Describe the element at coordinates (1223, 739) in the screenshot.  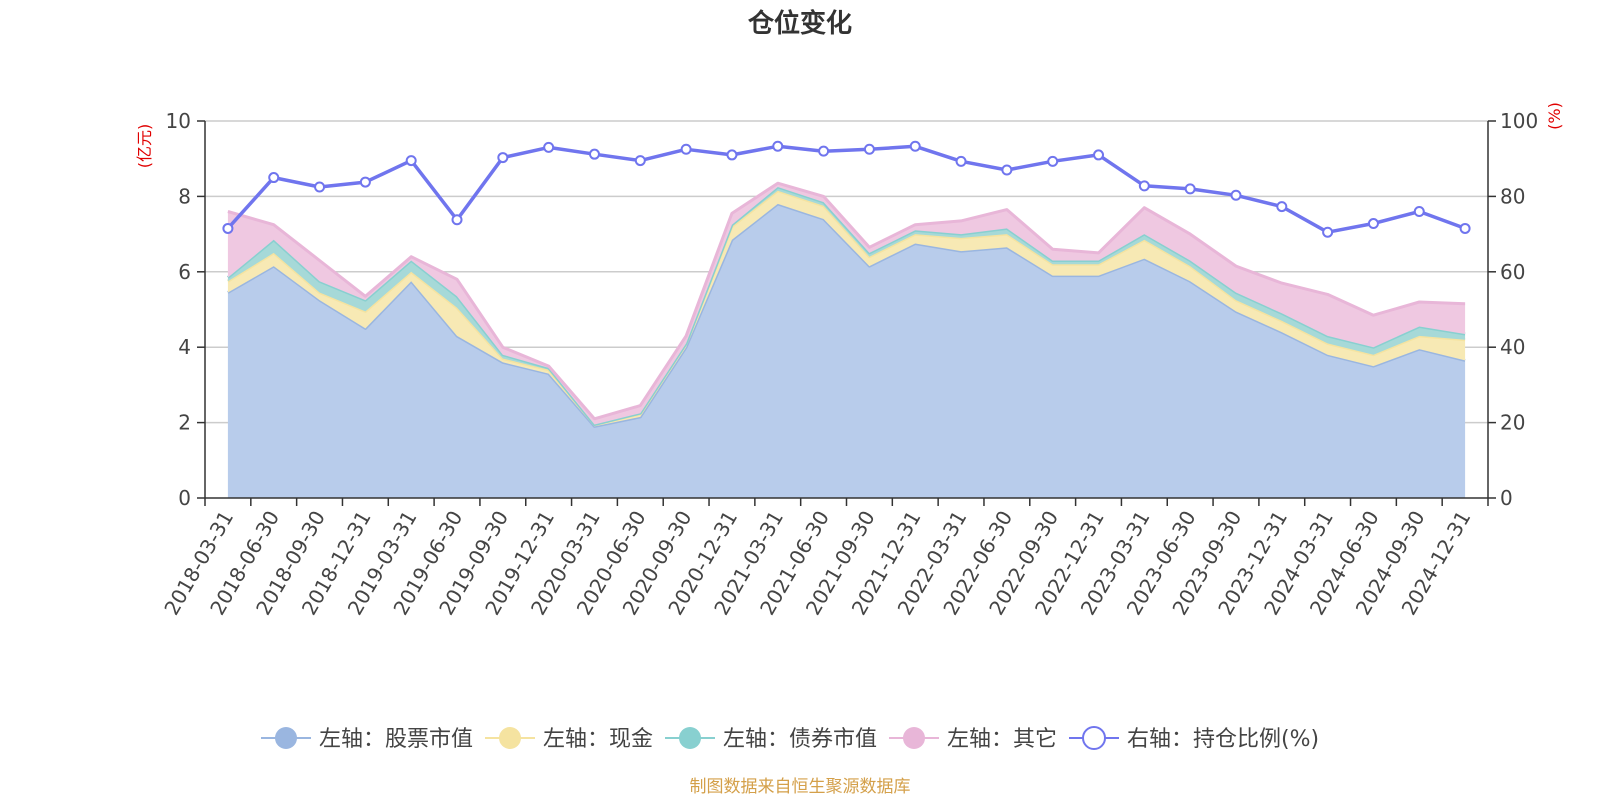
I see `legend-label: 右轴：持仓比例(%)` at that location.